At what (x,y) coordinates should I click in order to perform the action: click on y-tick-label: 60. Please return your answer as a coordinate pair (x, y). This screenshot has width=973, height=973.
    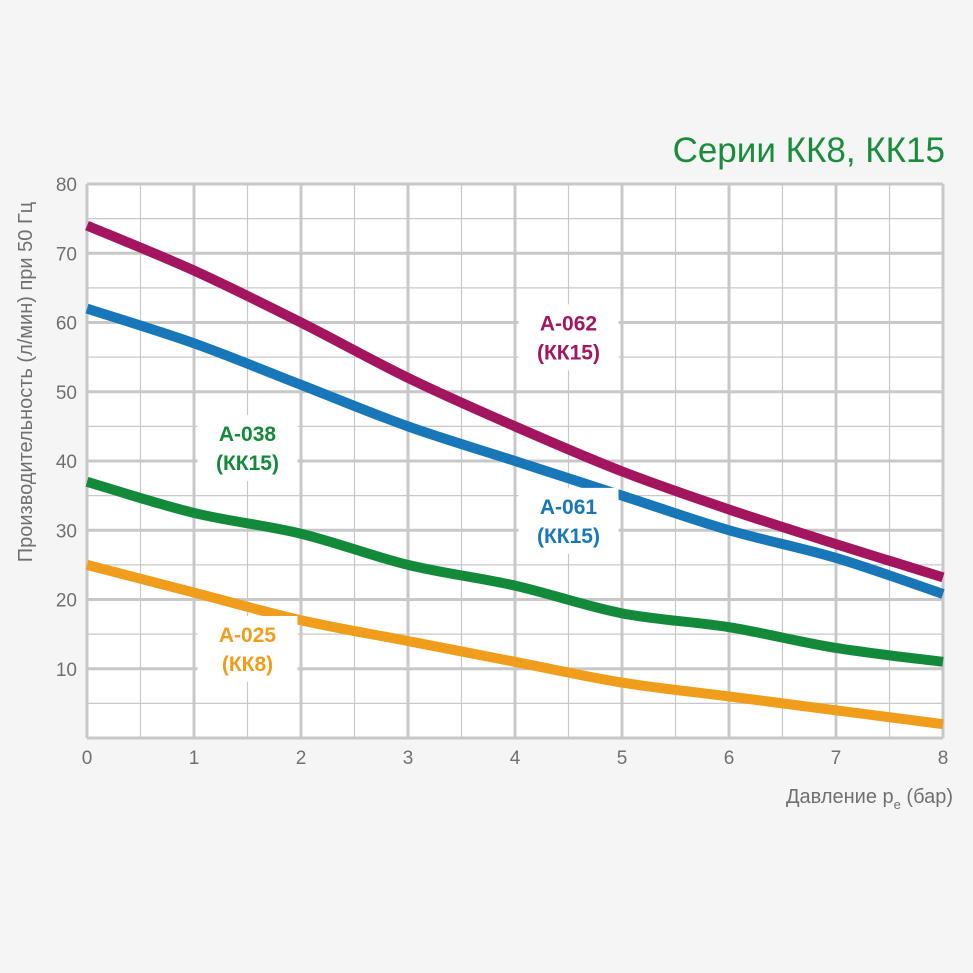
    Looking at the image, I should click on (66, 324).